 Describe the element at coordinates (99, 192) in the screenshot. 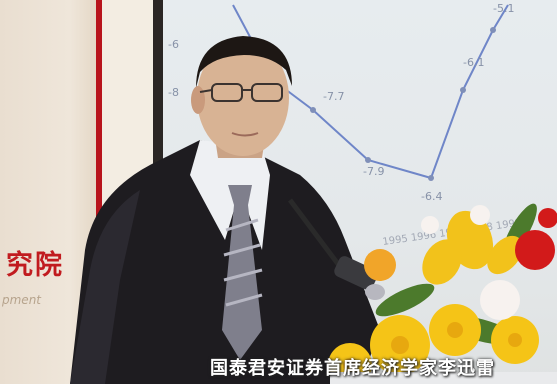

I see `banner-red-strip` at that location.